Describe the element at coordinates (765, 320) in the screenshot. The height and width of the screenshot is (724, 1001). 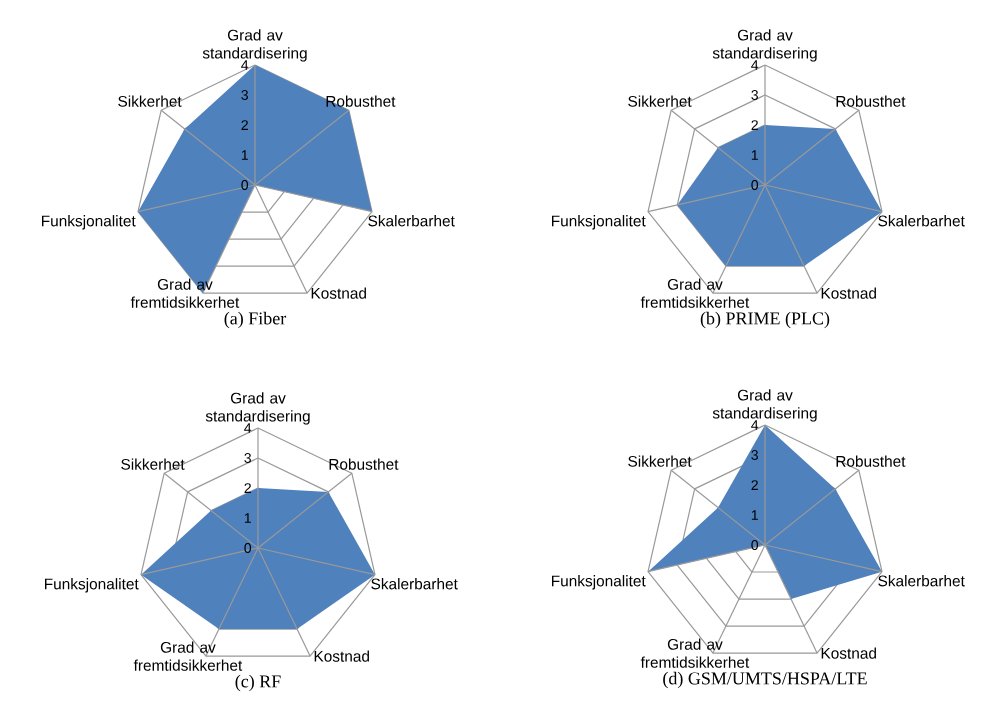
I see `text: (b) PRIME (PLC)` at that location.